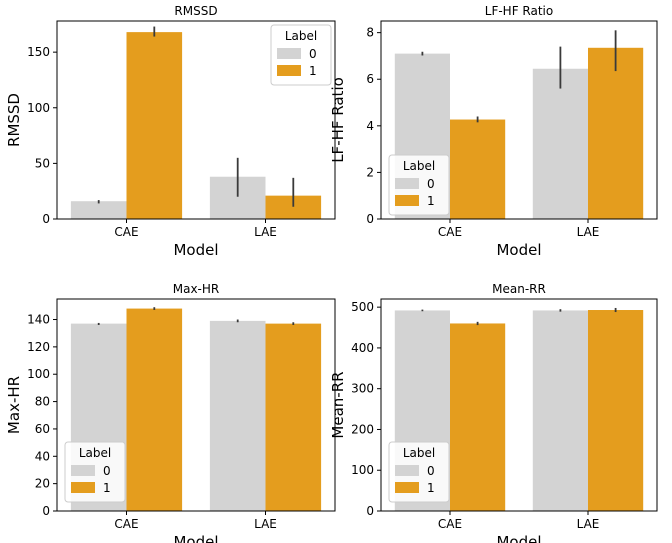 The width and height of the screenshot is (672, 543). What do you see at coordinates (370, 172) in the screenshot?
I see `y-tick-label: 2` at bounding box center [370, 172].